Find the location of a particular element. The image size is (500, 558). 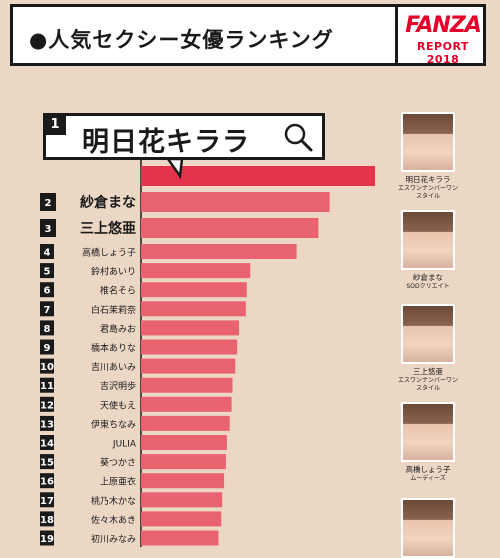

top-rank-number: 1 is located at coordinates (55, 125).